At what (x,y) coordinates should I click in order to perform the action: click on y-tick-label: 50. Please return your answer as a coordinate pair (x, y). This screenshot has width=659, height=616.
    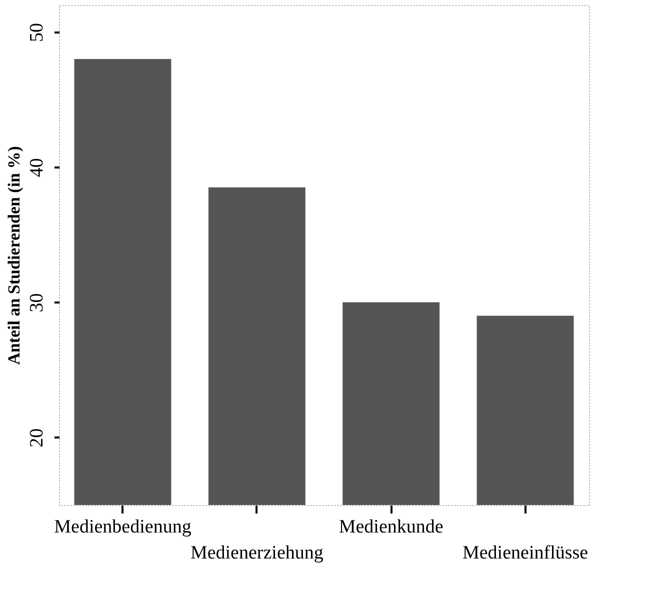
    Looking at the image, I should click on (37, 32).